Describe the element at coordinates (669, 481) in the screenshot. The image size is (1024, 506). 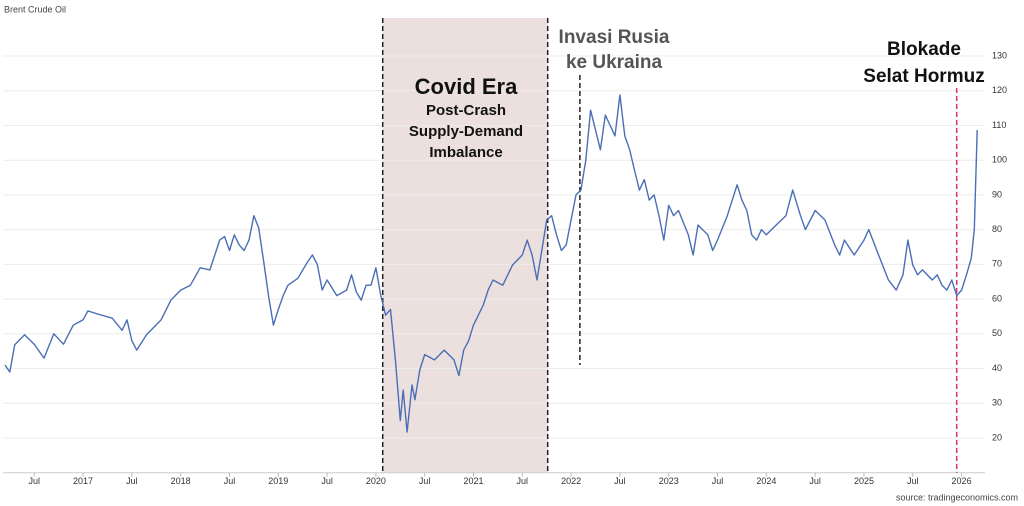
I see `x-tick-label: 2023` at that location.